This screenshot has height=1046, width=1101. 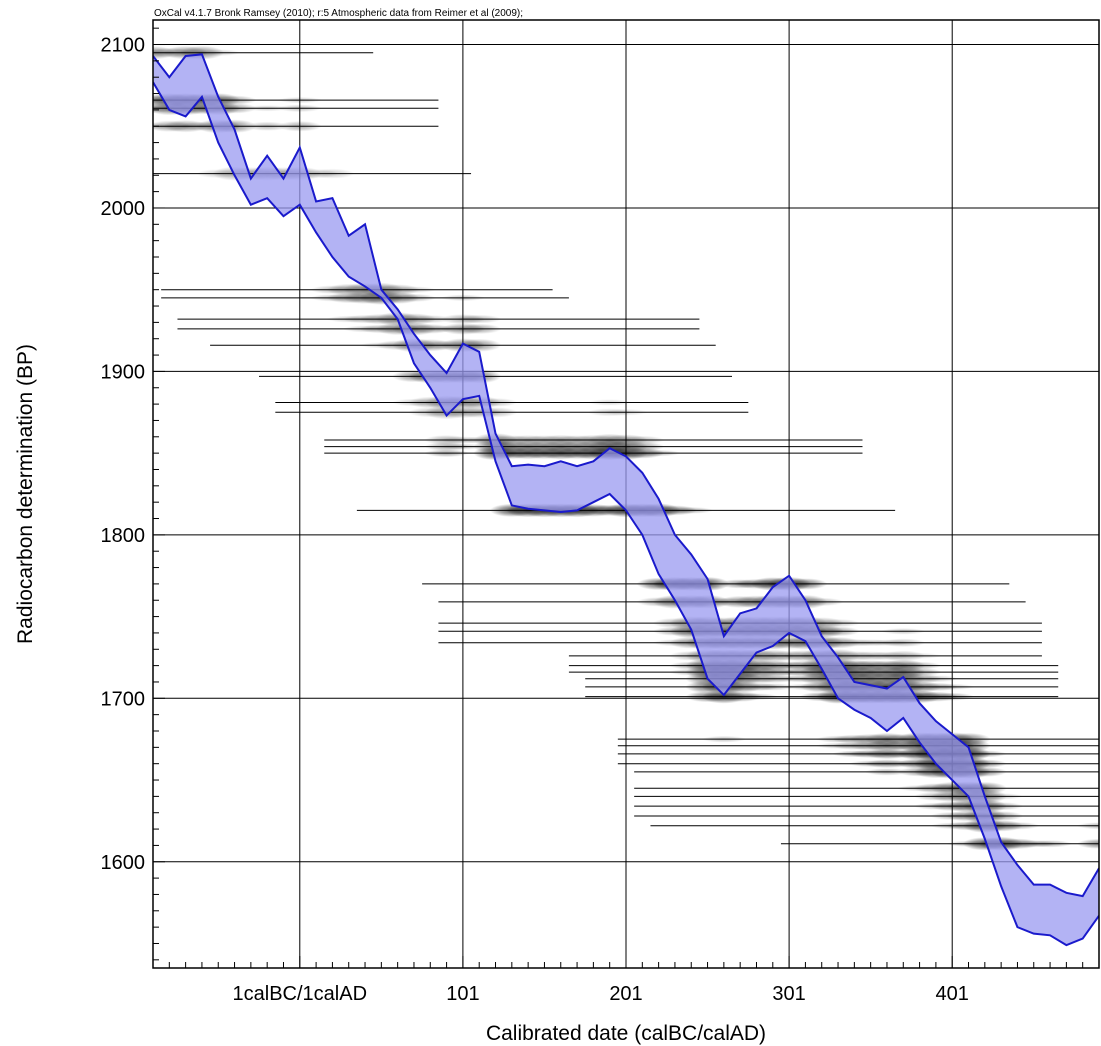 What do you see at coordinates (263, 52) in the screenshot?
I see `determination` at bounding box center [263, 52].